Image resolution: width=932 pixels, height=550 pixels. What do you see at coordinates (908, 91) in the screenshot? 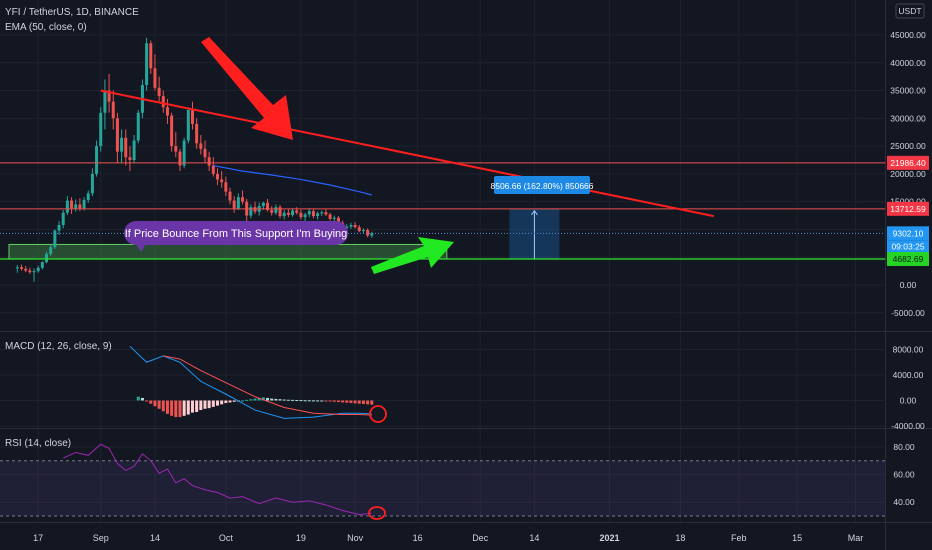
I see `price-tick: 35000.00` at bounding box center [908, 91].